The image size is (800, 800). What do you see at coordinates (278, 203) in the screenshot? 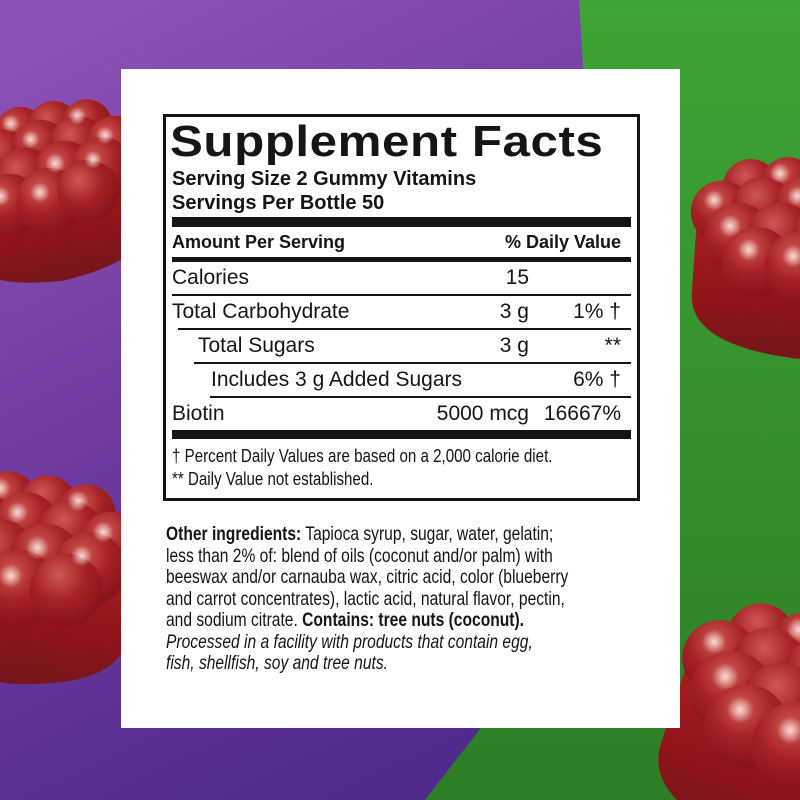
I see `servings-per-bottle: Servings Per Bottle 50` at bounding box center [278, 203].